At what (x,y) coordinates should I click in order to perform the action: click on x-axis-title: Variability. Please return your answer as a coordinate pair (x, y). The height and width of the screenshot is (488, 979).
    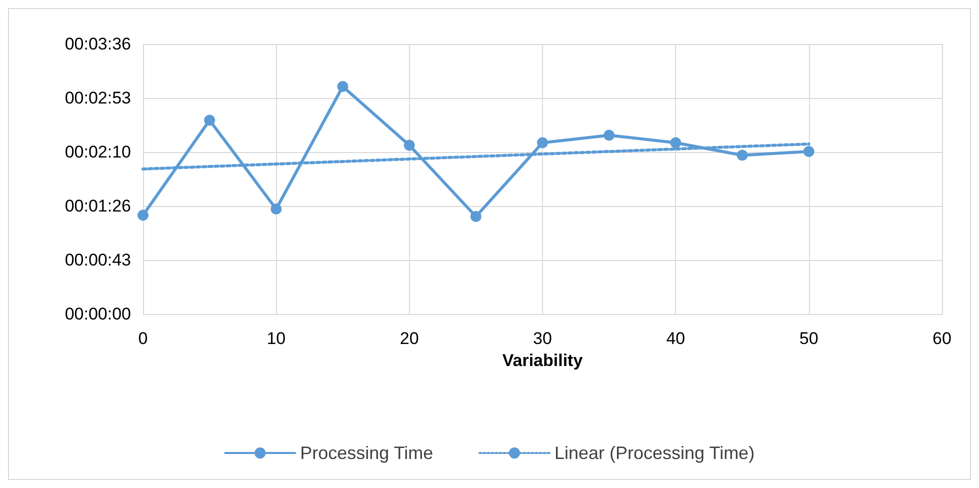
    Looking at the image, I should click on (543, 360).